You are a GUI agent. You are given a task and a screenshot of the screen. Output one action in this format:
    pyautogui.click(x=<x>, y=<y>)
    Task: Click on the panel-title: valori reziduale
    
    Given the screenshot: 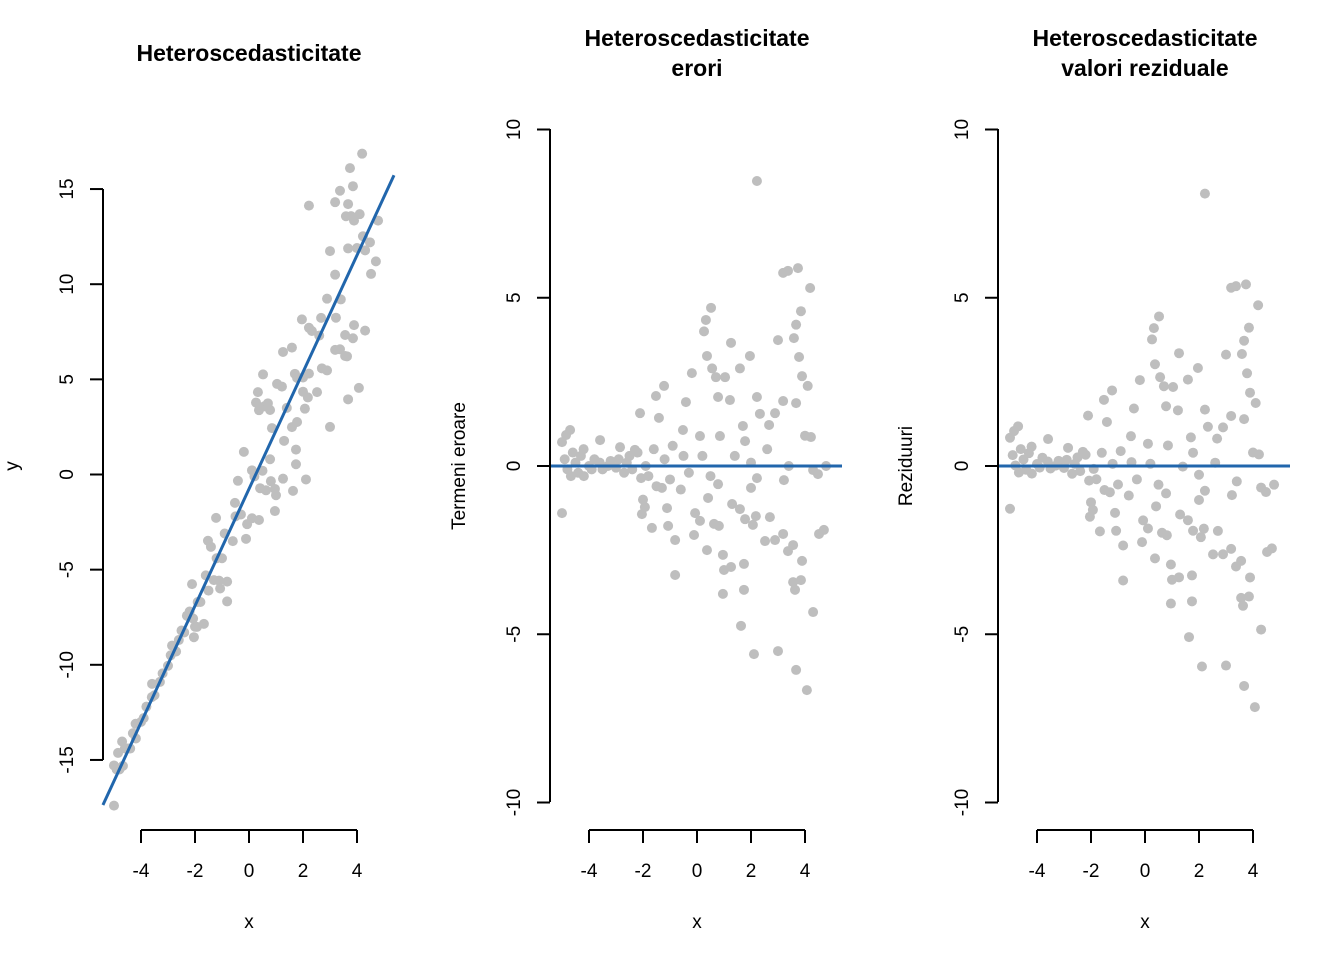 What is the action you would take?
    pyautogui.click(x=1144, y=68)
    